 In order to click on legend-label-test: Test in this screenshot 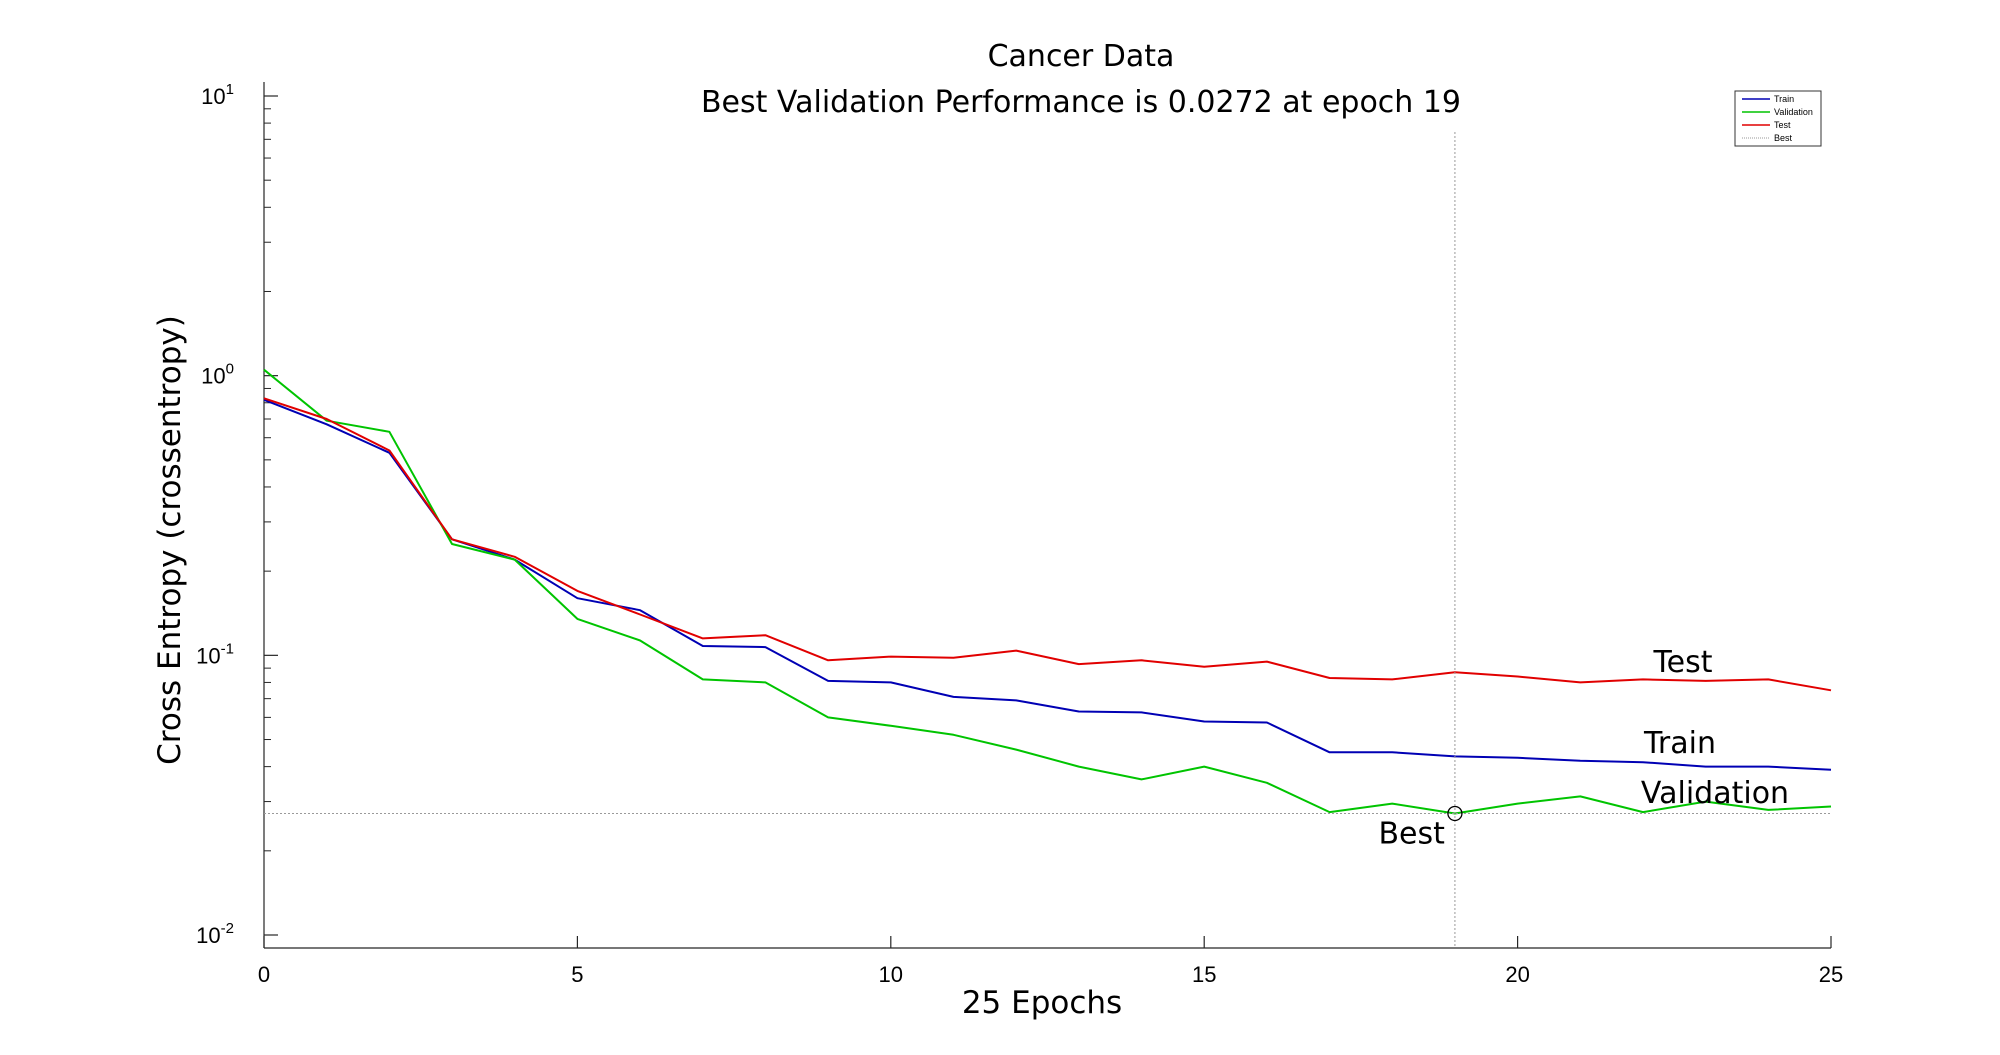, I will do `click(1782, 125)`.